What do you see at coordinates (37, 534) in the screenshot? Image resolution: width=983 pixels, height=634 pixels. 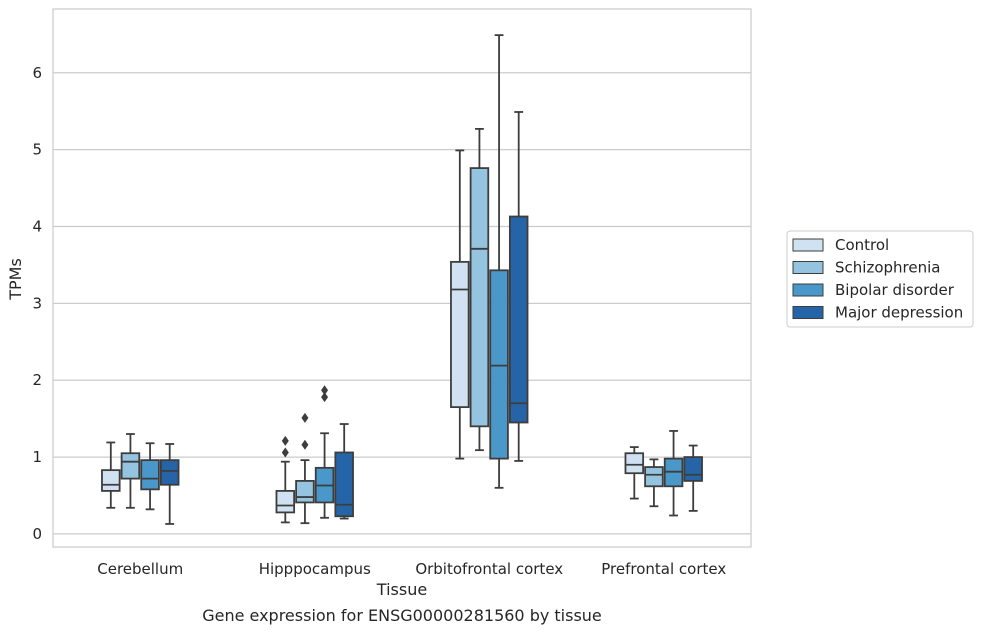 I see `y-tick-label: 0` at bounding box center [37, 534].